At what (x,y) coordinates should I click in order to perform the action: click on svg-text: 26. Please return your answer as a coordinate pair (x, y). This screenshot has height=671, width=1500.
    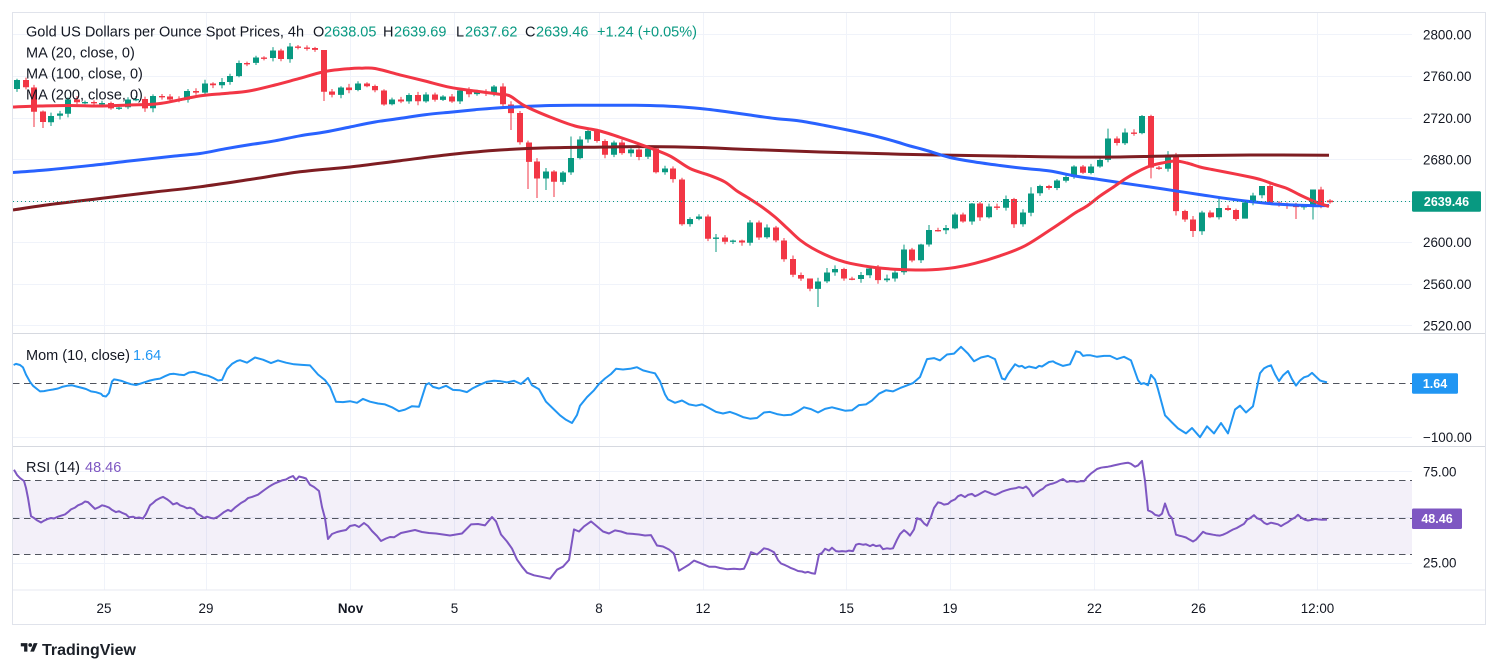
    Looking at the image, I should click on (1198, 608).